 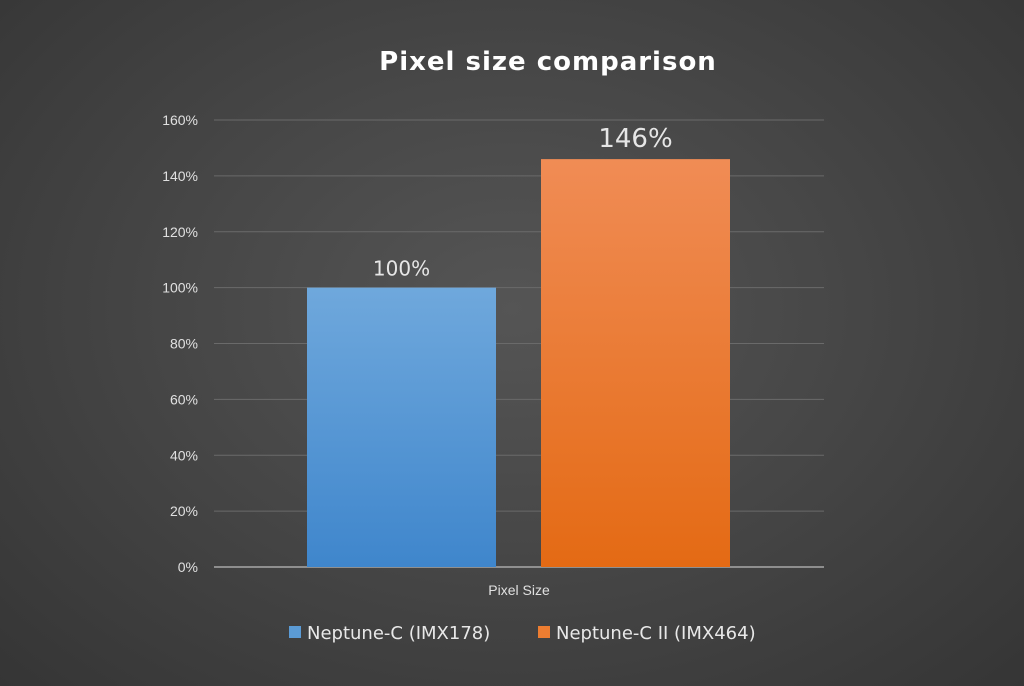 What do you see at coordinates (401, 269) in the screenshot?
I see `bar-data-label: 100%` at bounding box center [401, 269].